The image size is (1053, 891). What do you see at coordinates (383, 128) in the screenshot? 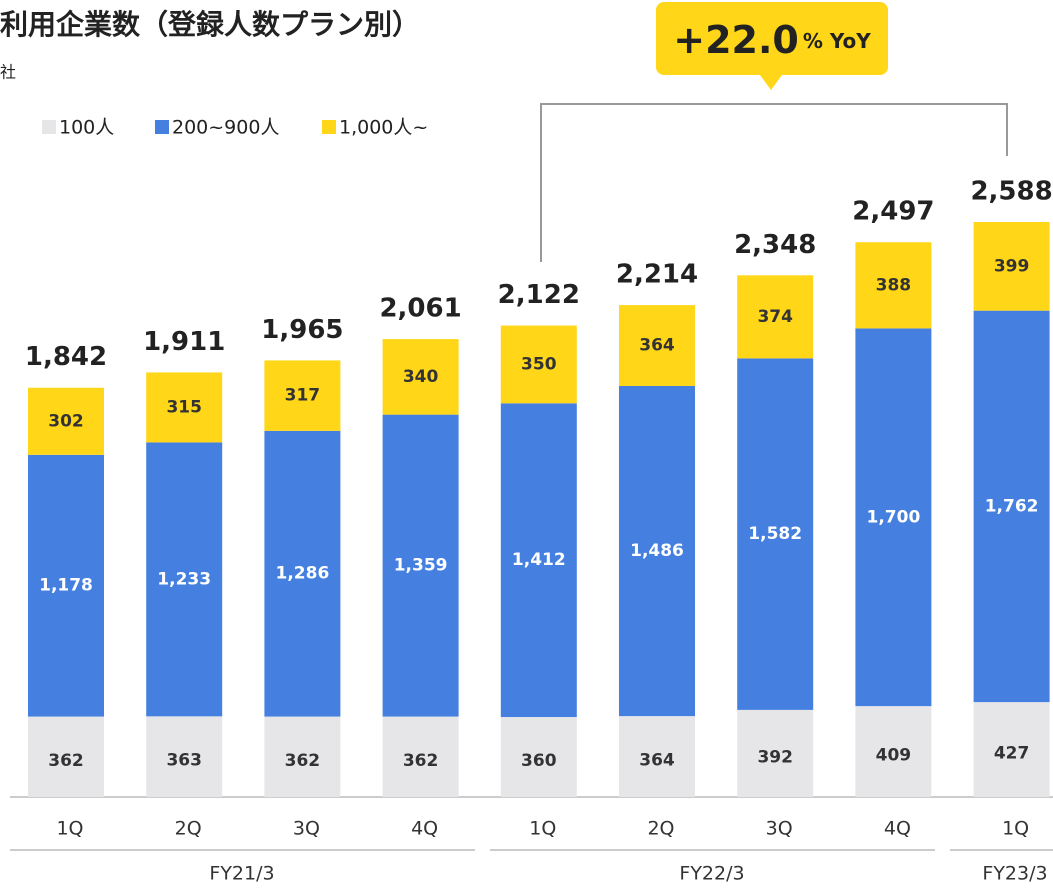
I see `legend-label: 1,000人~` at bounding box center [383, 128].